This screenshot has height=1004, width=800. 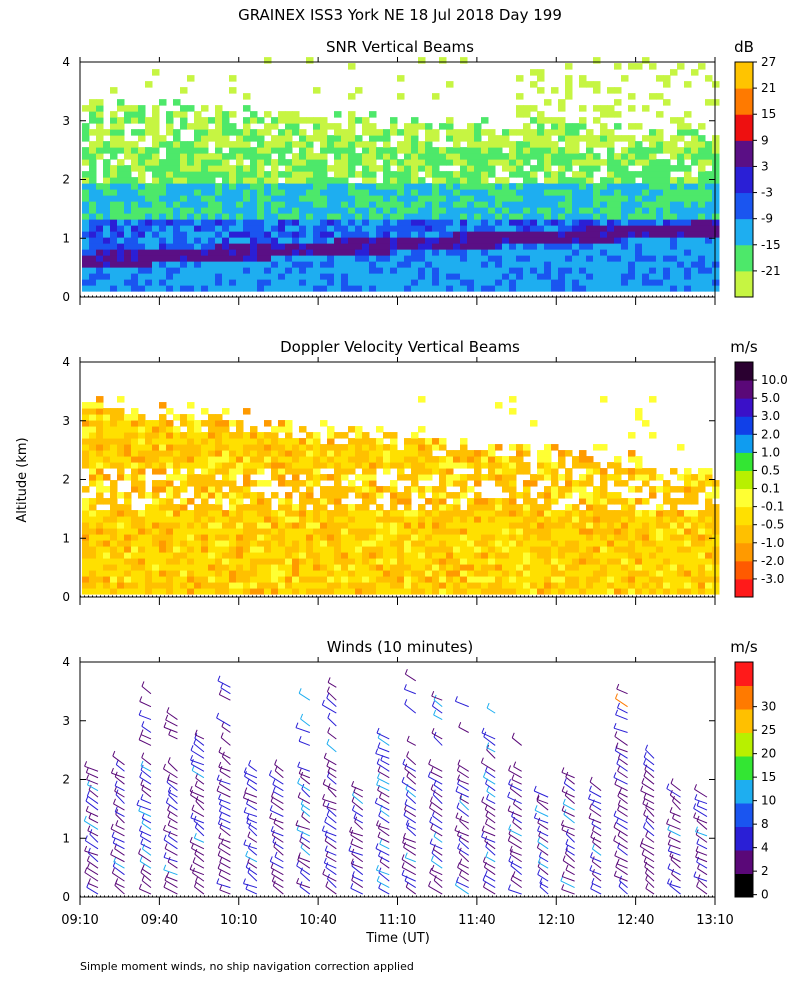 I want to click on colorbar-swatch, so click(x=744, y=443).